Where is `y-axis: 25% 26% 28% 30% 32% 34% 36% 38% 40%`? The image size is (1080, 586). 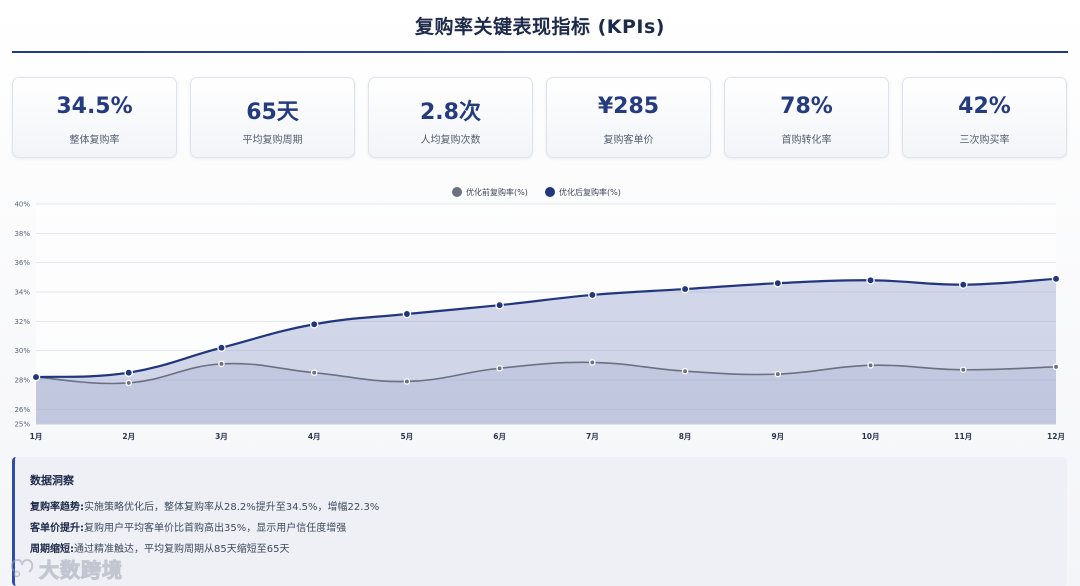 y-axis: 25% 26% 28% 30% 32% 34% 36% 38% 40% is located at coordinates (22, 315).